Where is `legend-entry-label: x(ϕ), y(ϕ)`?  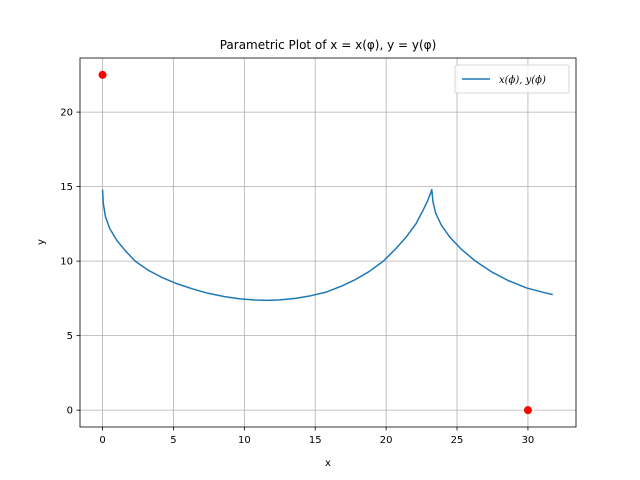
legend-entry-label: x(ϕ), y(ϕ) is located at coordinates (522, 80).